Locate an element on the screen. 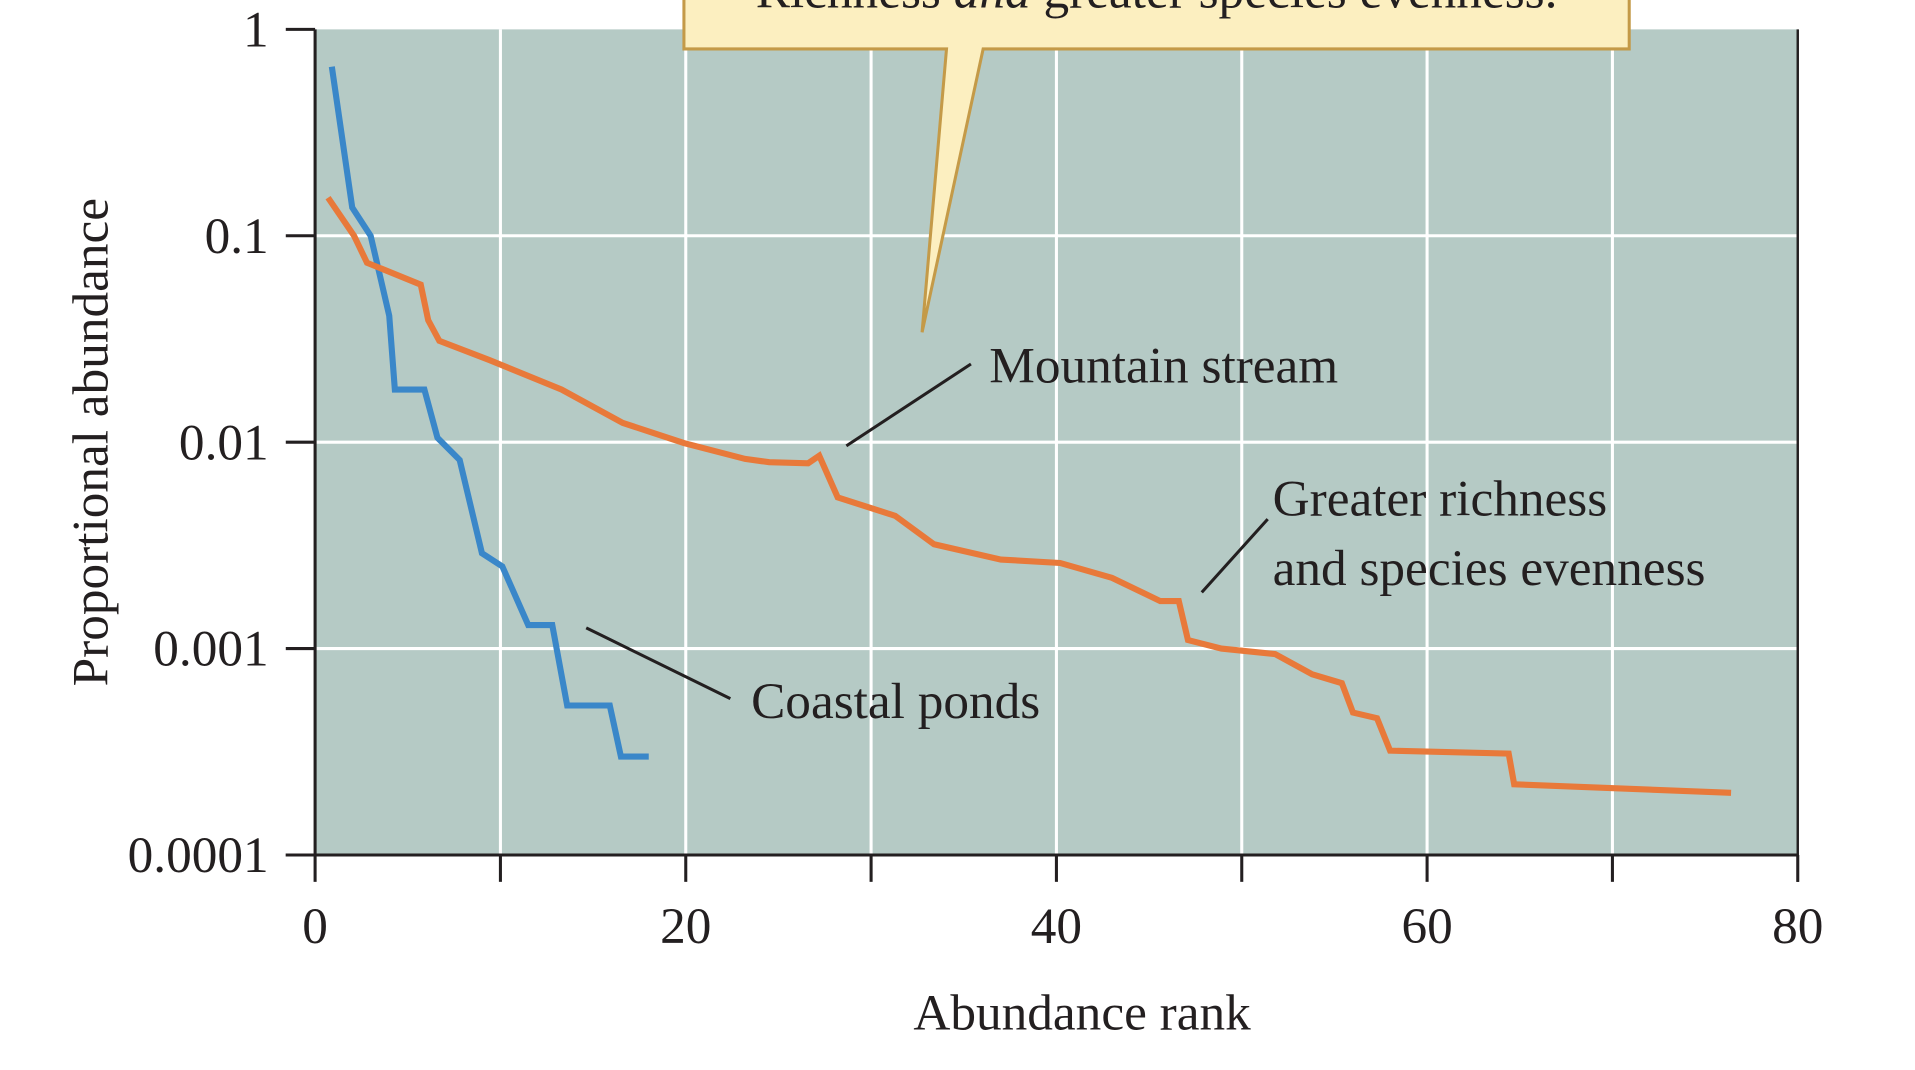  series-line-coastal-ponds is located at coordinates (488, 413).